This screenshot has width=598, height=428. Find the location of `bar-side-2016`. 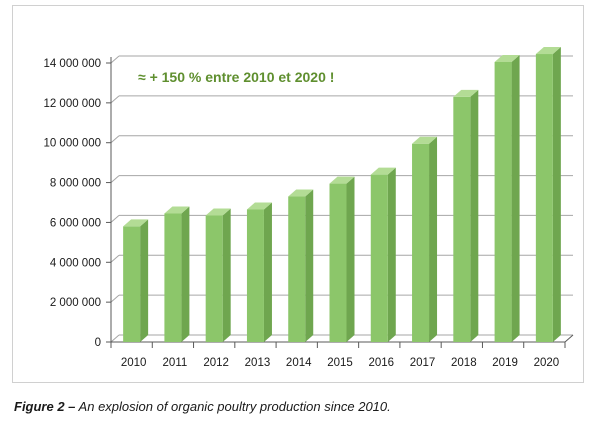

bar-side-2016 is located at coordinates (391, 254).